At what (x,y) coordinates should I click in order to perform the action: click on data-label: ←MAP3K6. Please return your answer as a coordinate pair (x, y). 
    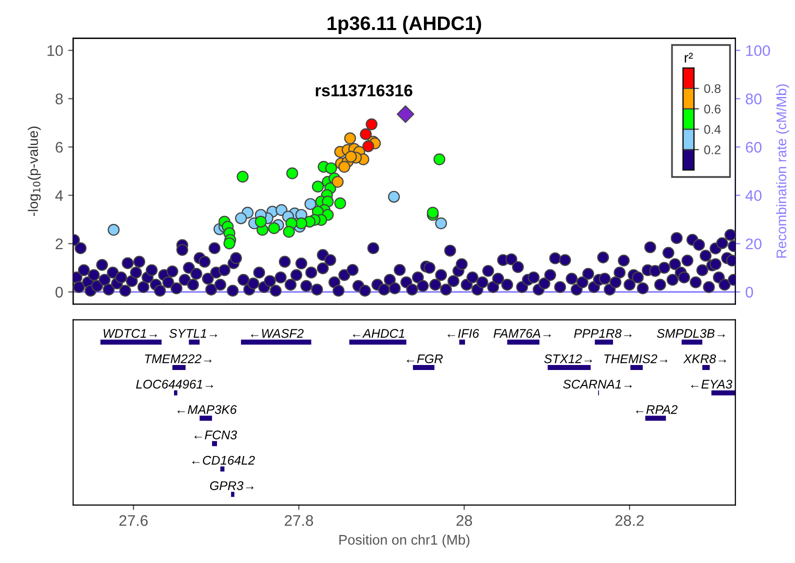
    Looking at the image, I should click on (207, 409).